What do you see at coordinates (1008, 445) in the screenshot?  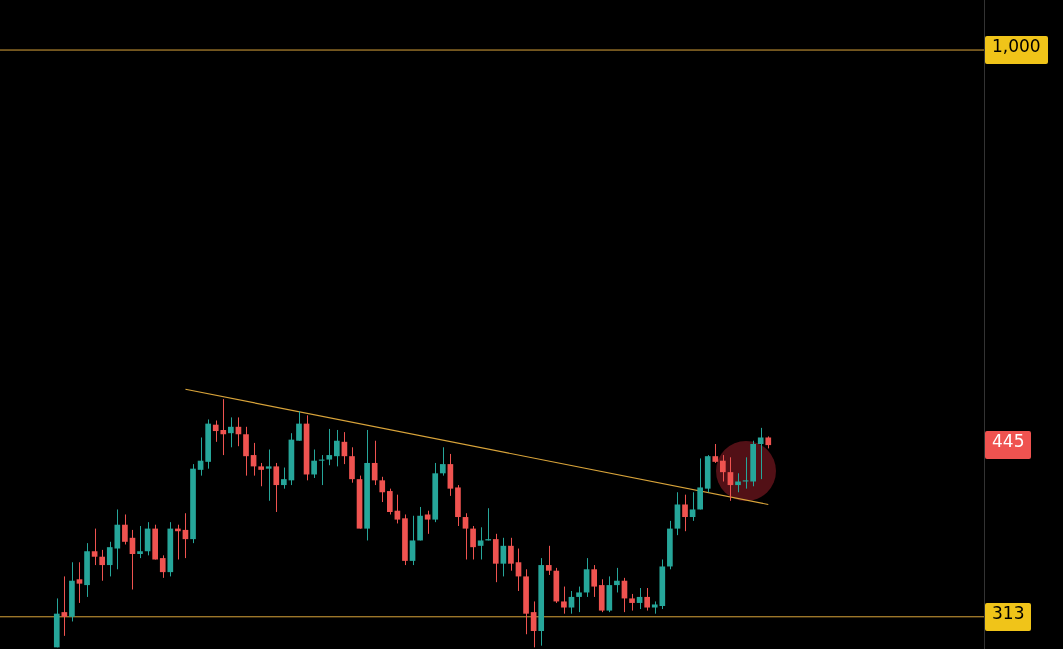 I see `y-tick-label: 445` at bounding box center [1008, 445].